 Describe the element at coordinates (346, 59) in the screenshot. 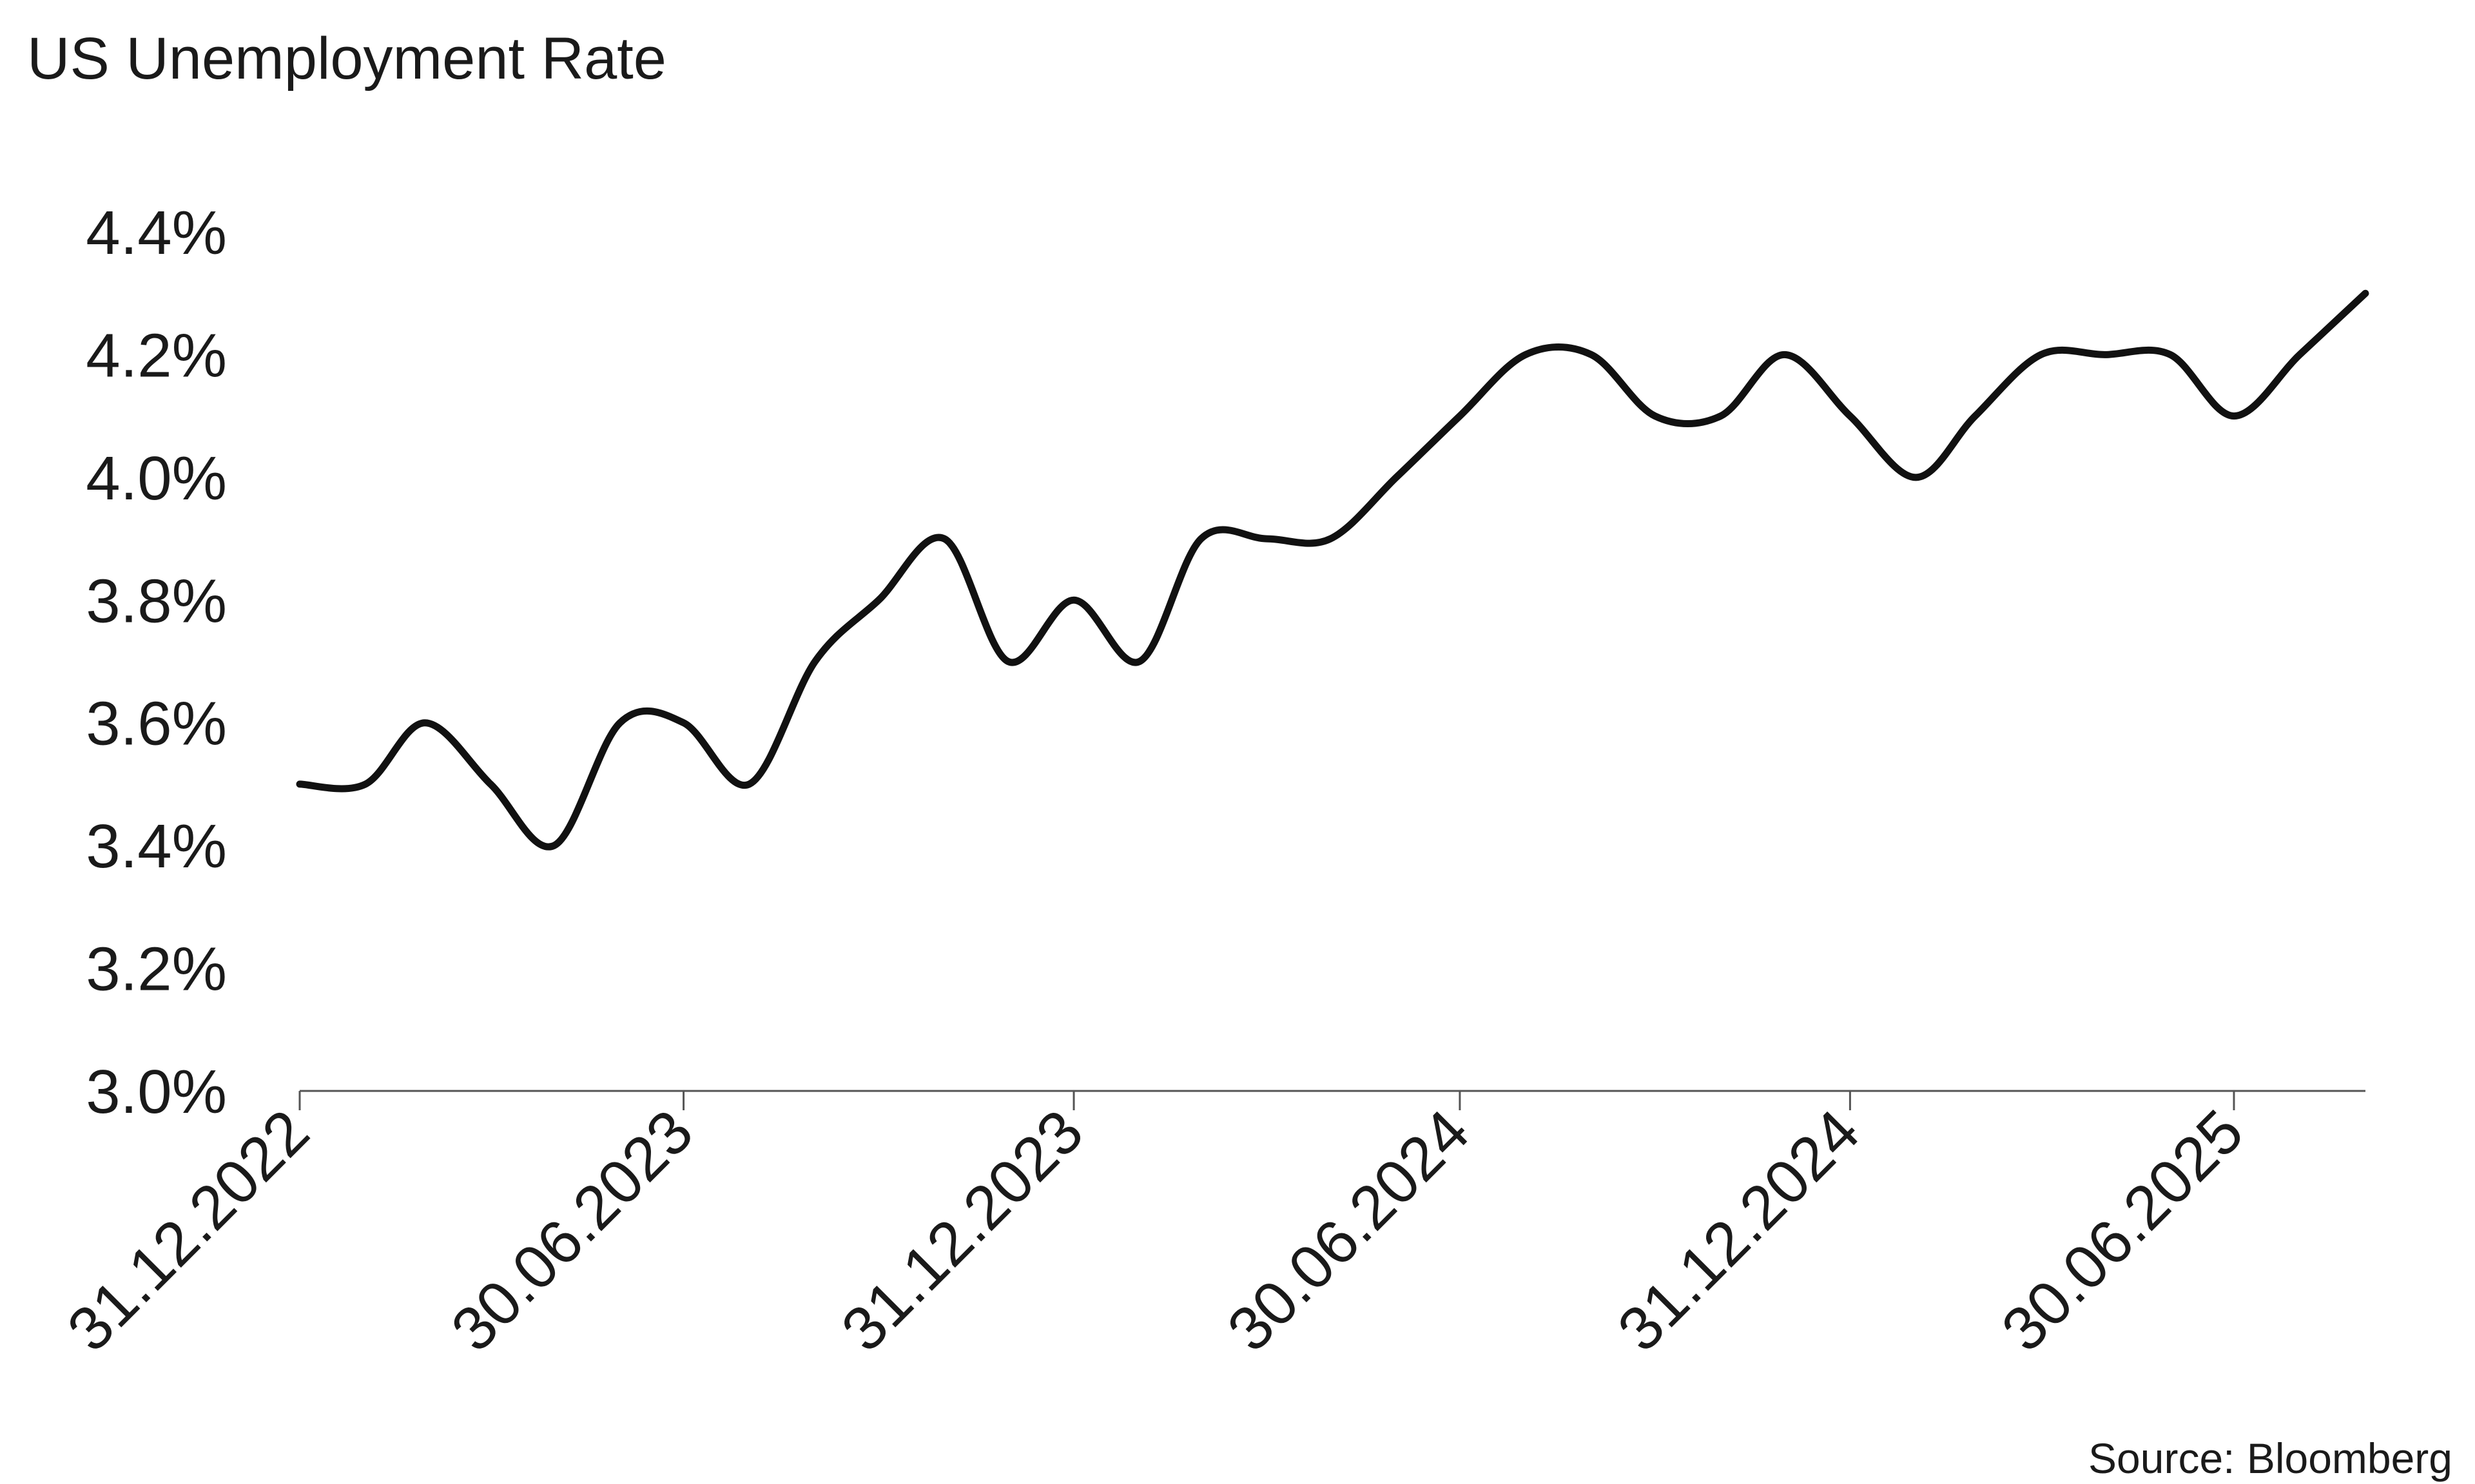

I see `chart-title: US Unemployment Rate` at that location.